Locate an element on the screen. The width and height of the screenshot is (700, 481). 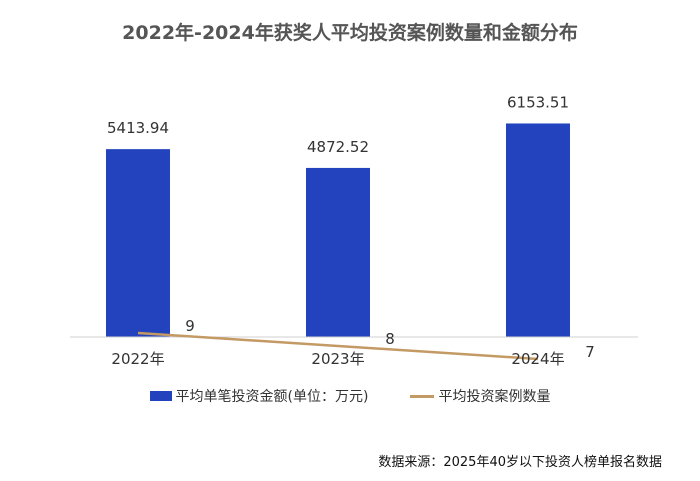
line-series is located at coordinates (338, 346).